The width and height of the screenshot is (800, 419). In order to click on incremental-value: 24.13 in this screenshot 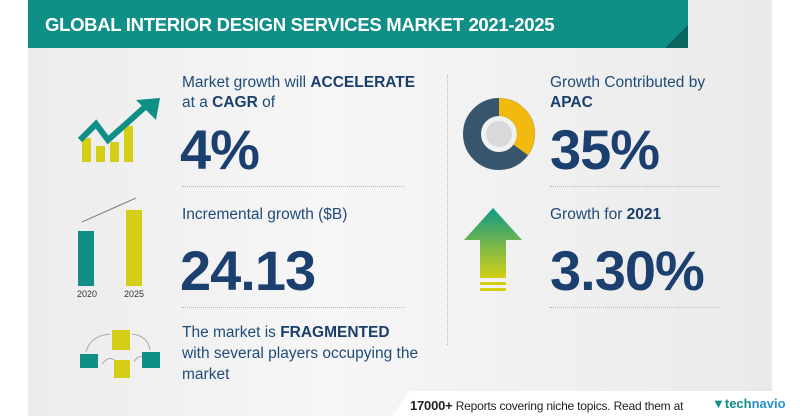, I will do `click(248, 270)`.